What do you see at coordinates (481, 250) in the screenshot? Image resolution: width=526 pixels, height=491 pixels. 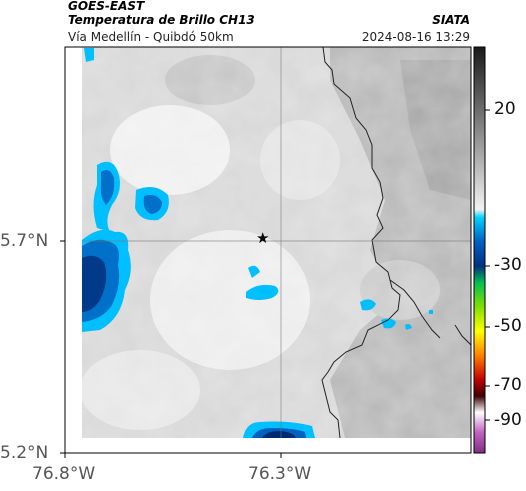 I see `colorbar` at bounding box center [481, 250].